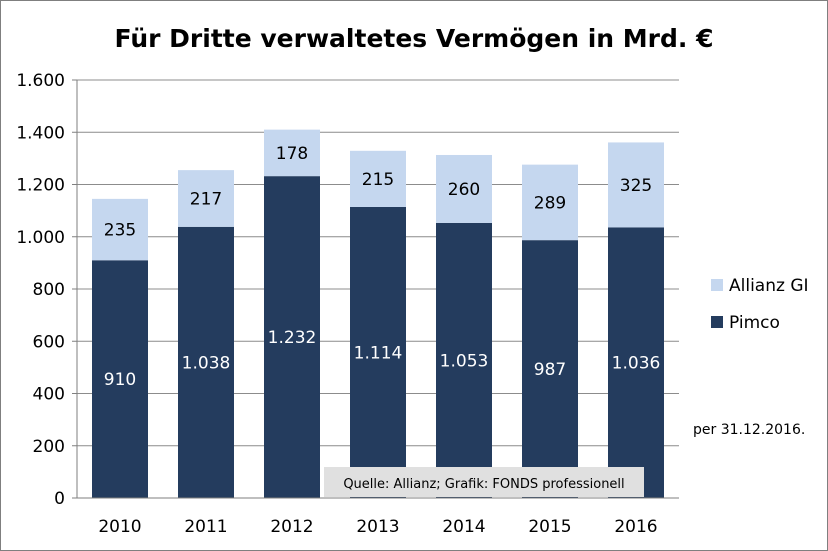 The height and width of the screenshot is (551, 828). I want to click on data-label: 217, so click(206, 199).